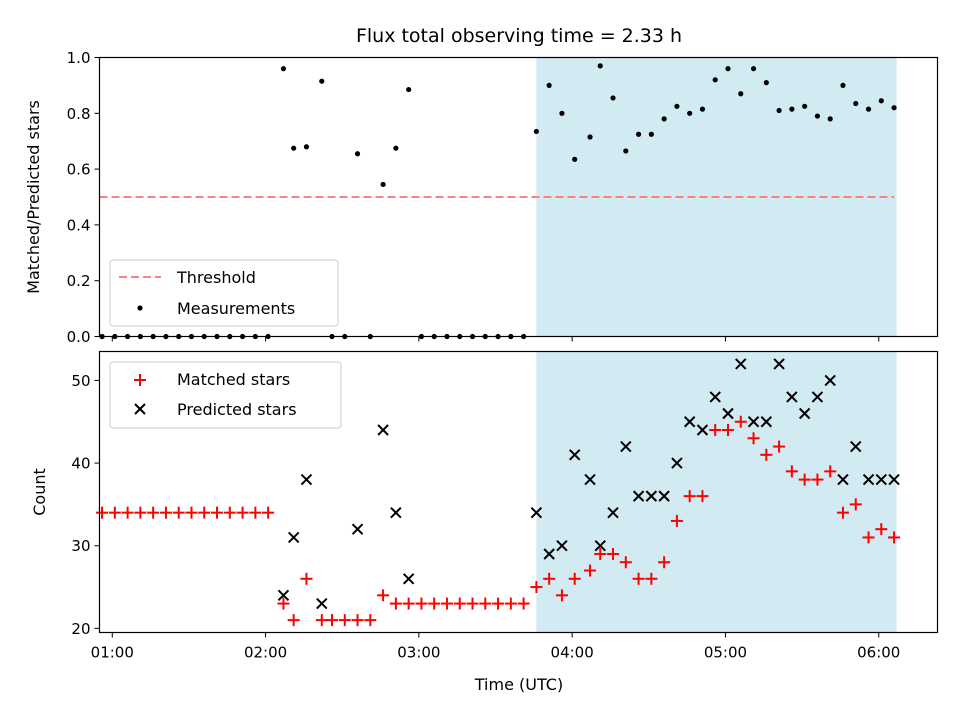 The width and height of the screenshot is (960, 720). I want to click on x-tick-label: 04:00, so click(572, 653).